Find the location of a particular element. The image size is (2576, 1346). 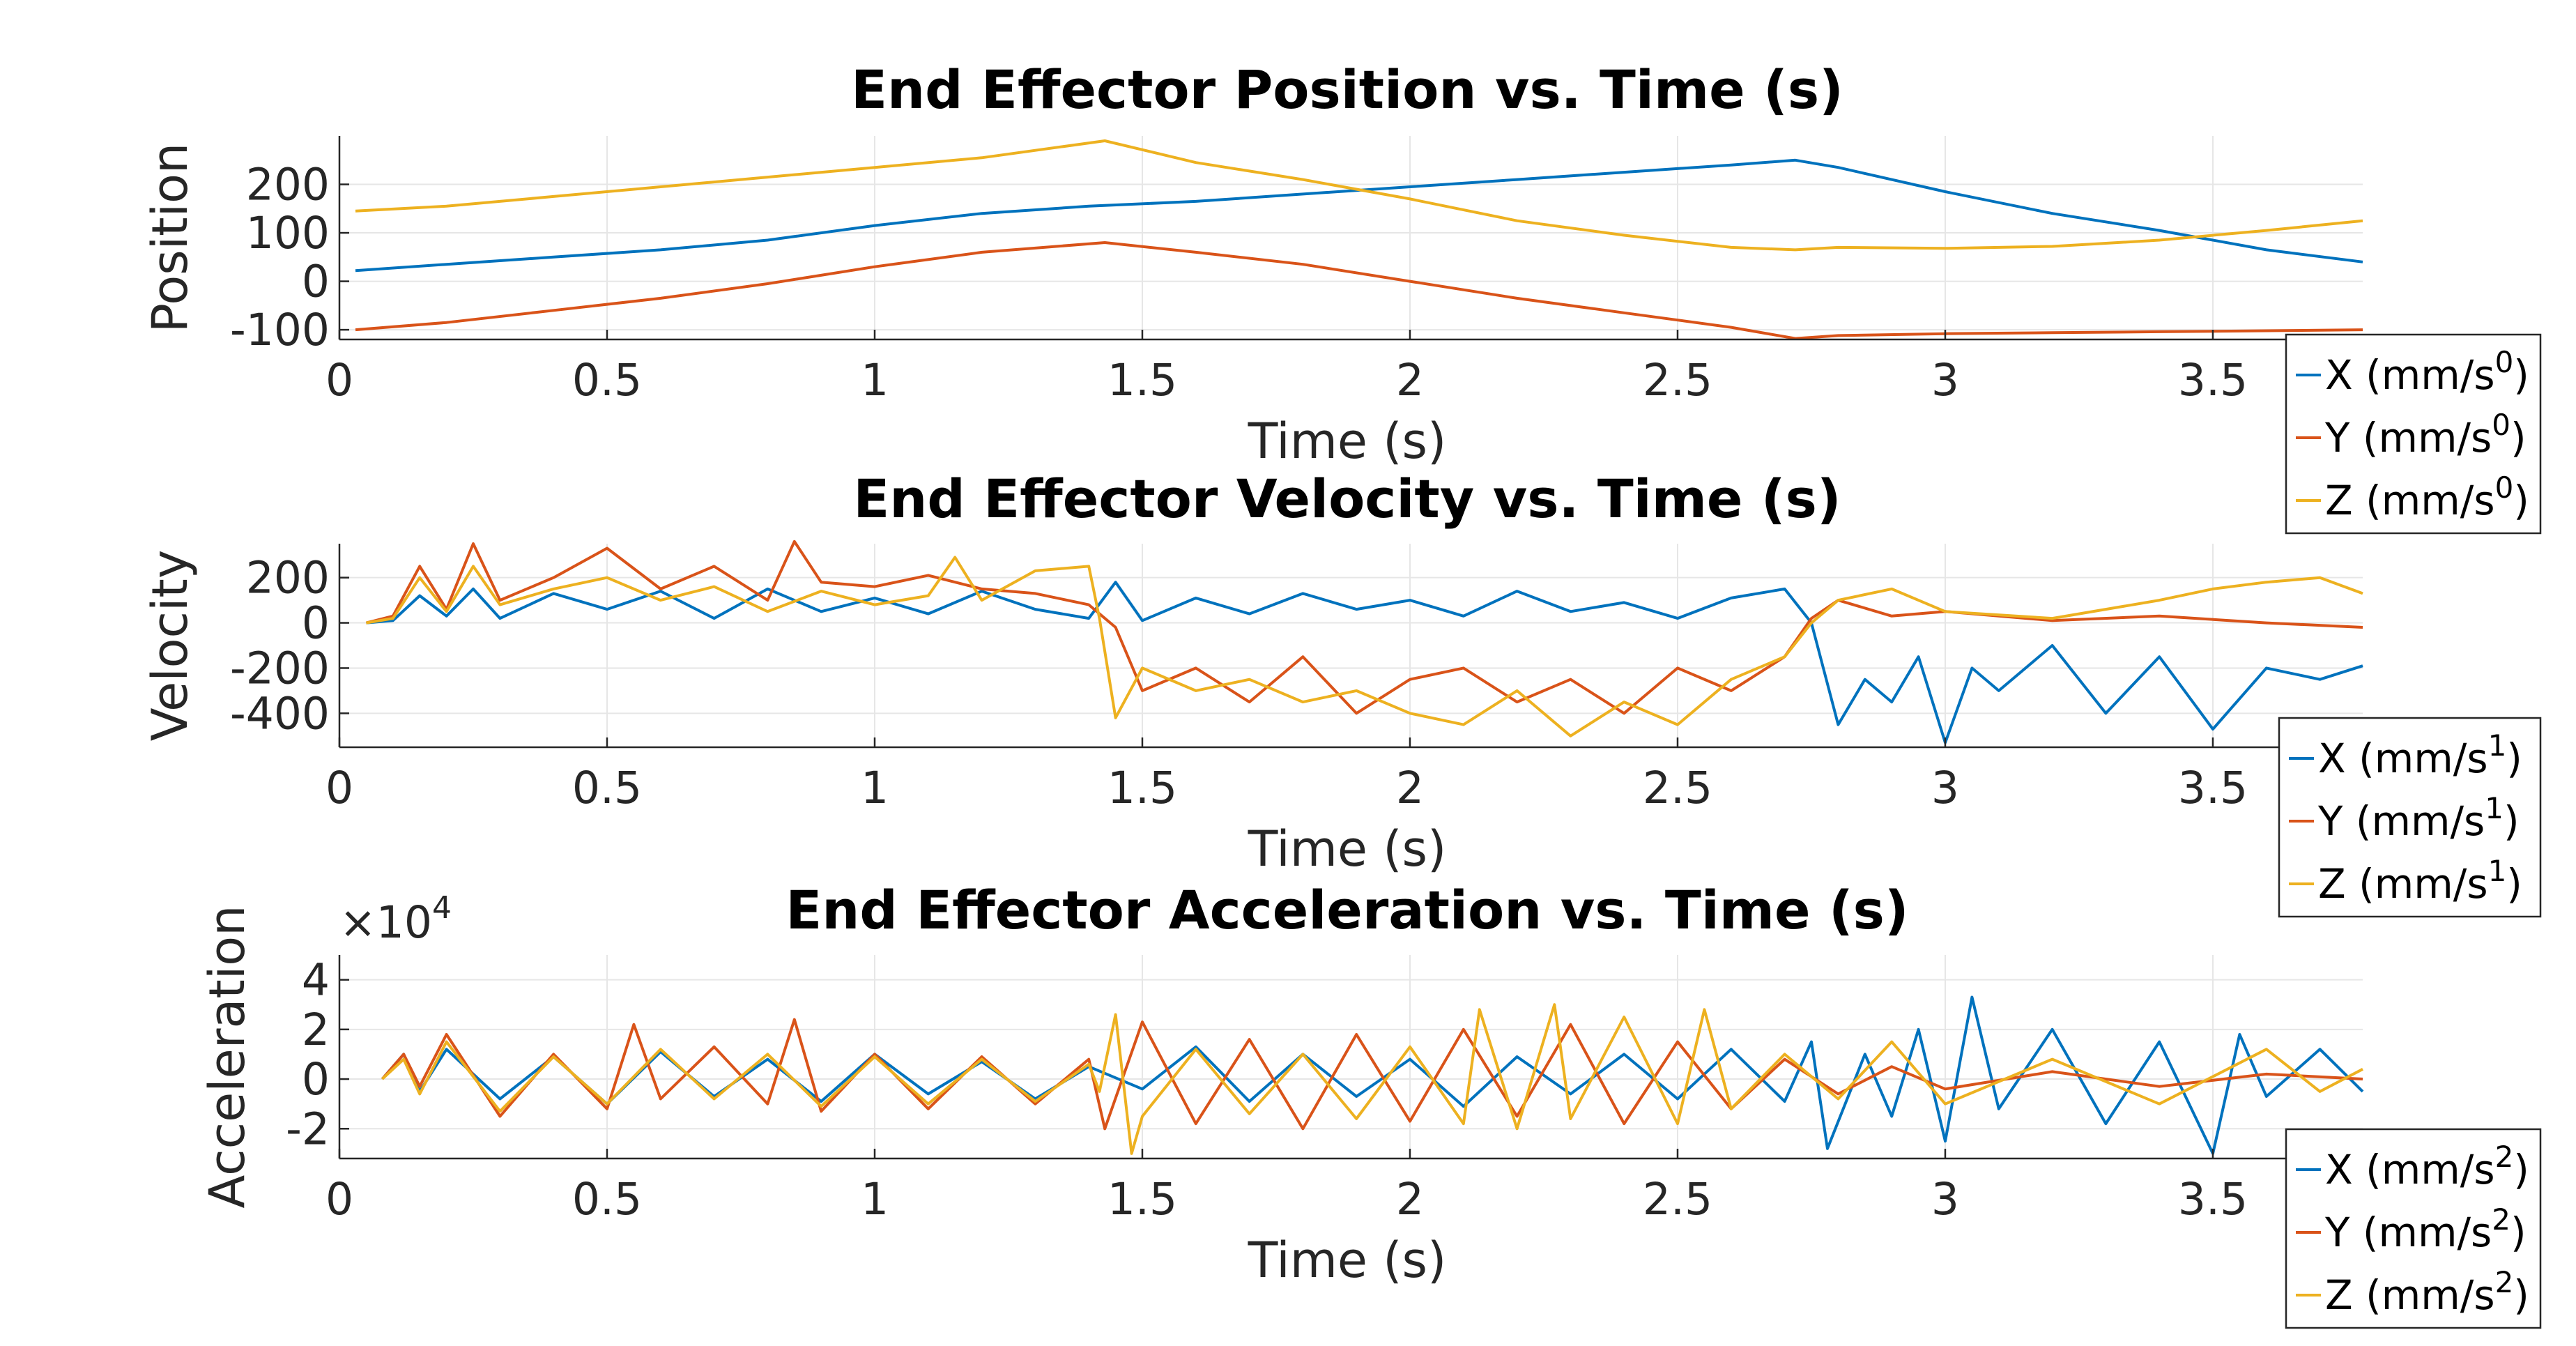

y-axis-label: Acceleration is located at coordinates (228, 1057).